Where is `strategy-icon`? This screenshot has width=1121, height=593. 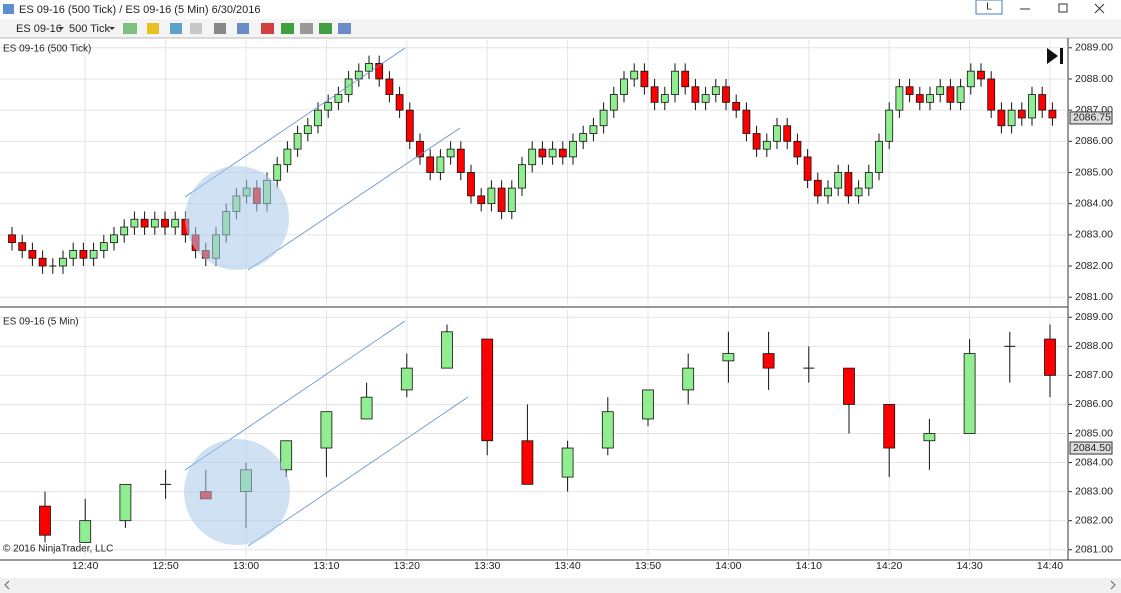 strategy-icon is located at coordinates (267, 28).